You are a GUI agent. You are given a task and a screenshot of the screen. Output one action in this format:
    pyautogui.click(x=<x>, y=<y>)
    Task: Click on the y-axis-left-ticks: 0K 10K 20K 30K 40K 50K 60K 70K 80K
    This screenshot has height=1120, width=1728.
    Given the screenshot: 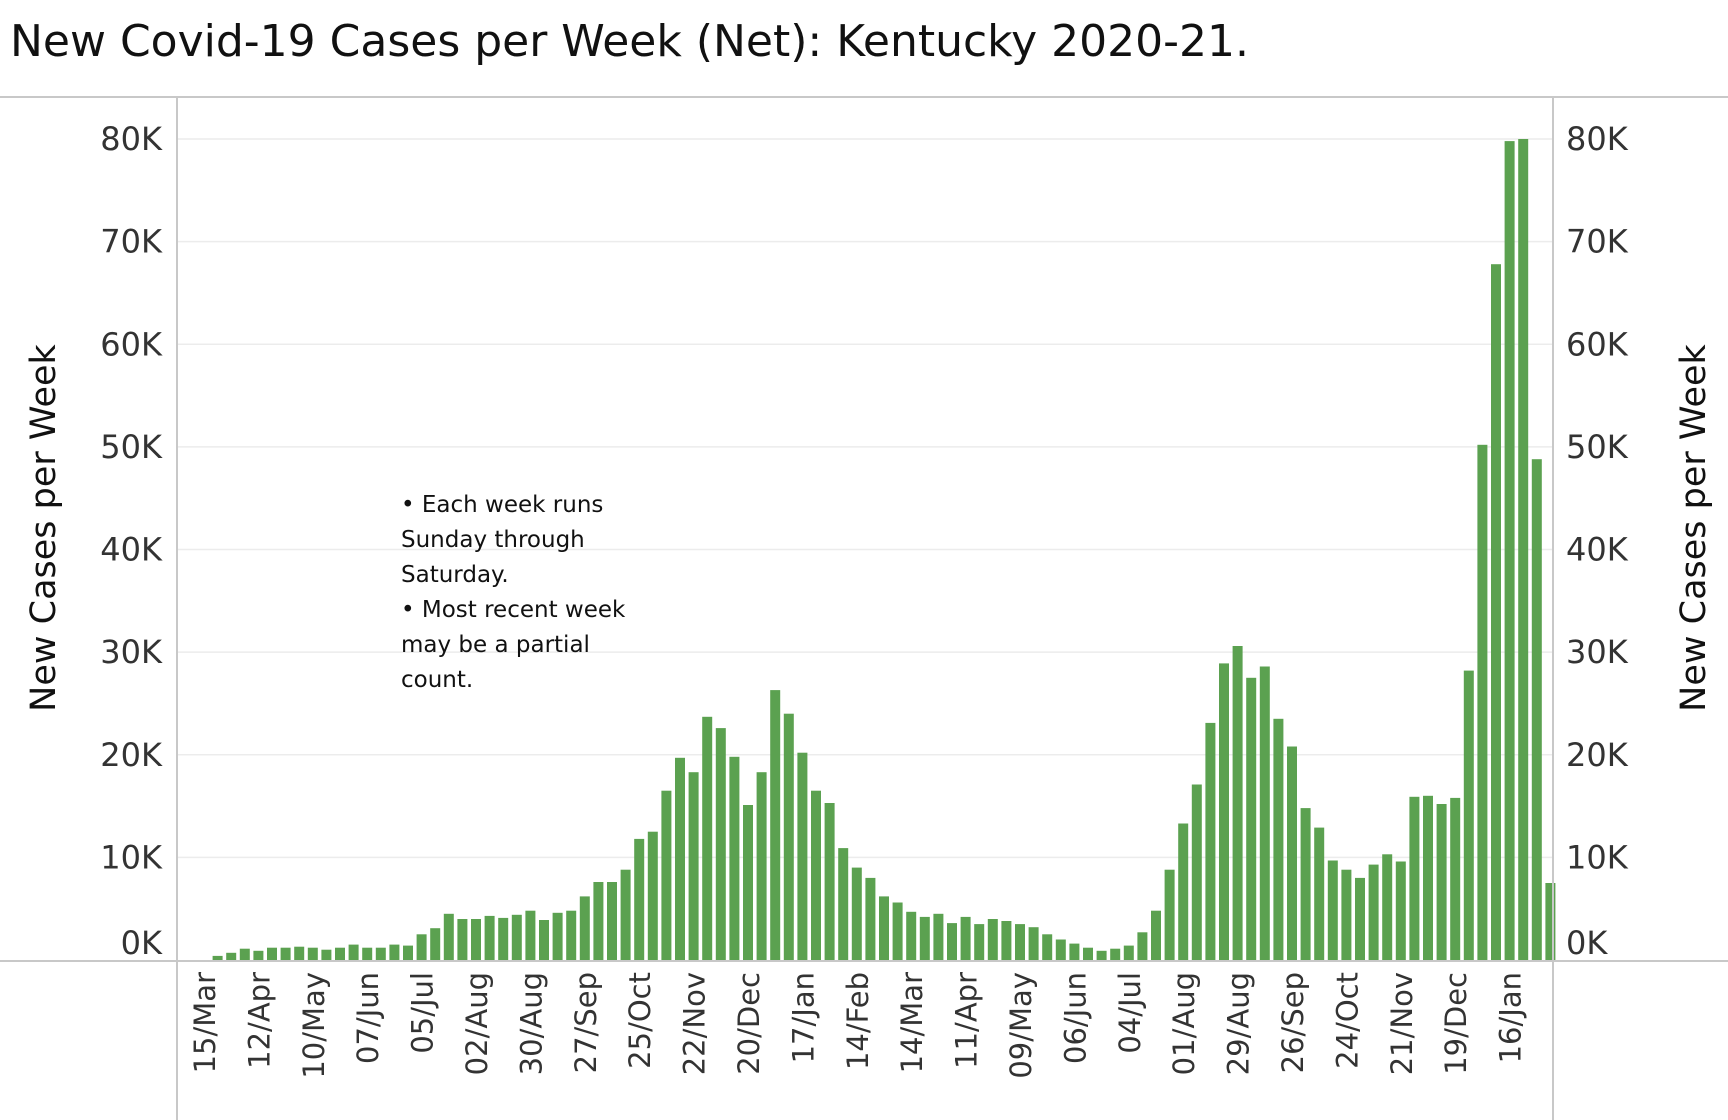 What is the action you would take?
    pyautogui.click(x=131, y=541)
    